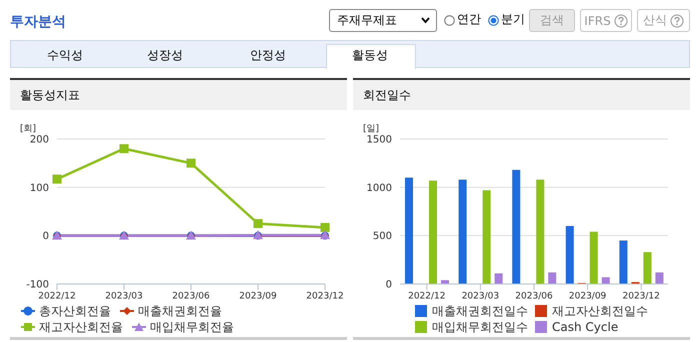  What do you see at coordinates (379, 188) in the screenshot?
I see `y-tick-label: 1000` at bounding box center [379, 188].